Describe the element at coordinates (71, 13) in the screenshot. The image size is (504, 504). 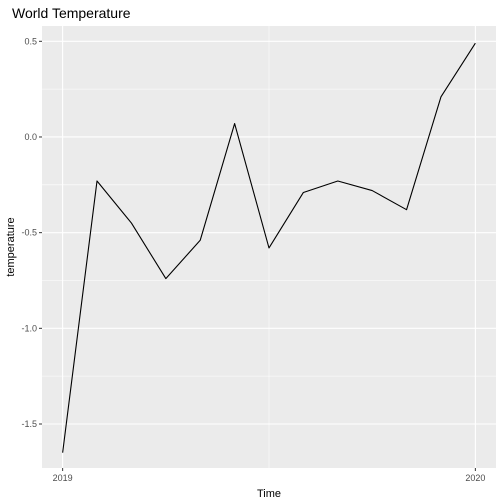
I see `chart-title: World Temperature` at that location.